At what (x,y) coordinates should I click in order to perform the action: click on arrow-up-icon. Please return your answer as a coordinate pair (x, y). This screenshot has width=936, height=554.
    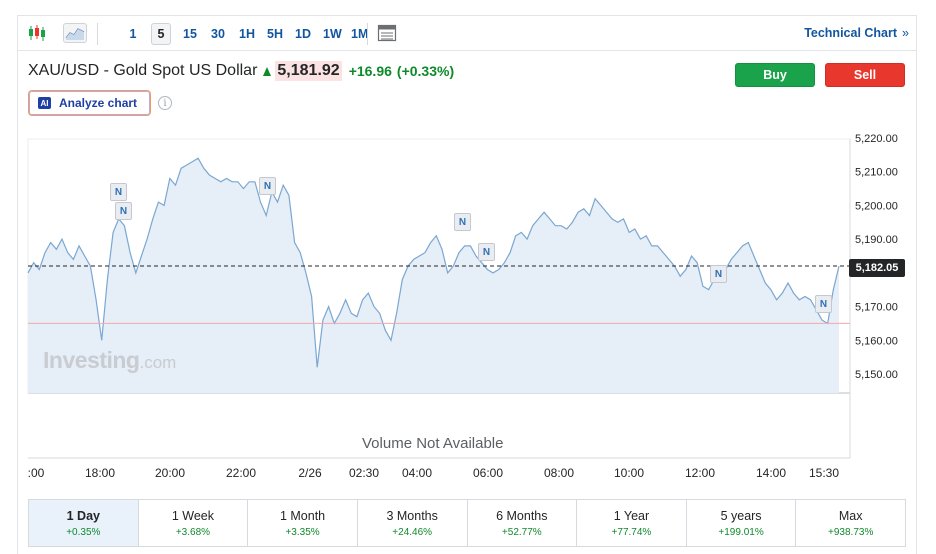
    Looking at the image, I should click on (267, 71).